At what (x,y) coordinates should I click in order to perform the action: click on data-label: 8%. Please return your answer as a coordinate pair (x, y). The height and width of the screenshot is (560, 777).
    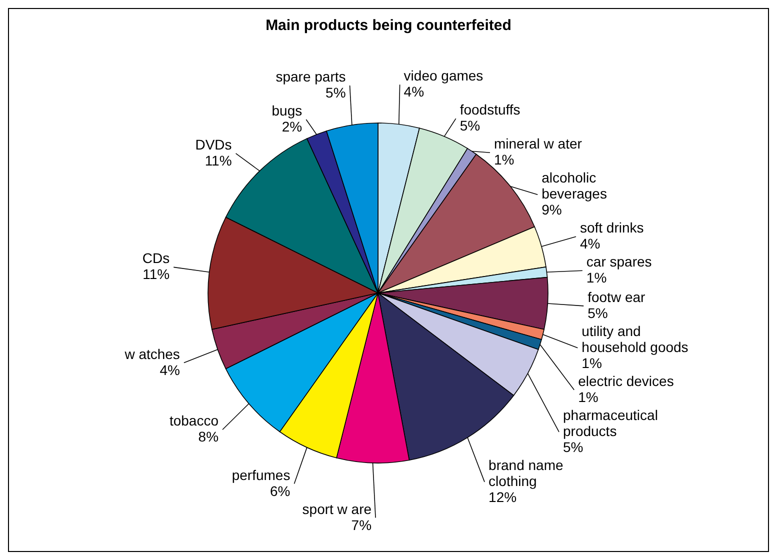
    Looking at the image, I should click on (208, 436).